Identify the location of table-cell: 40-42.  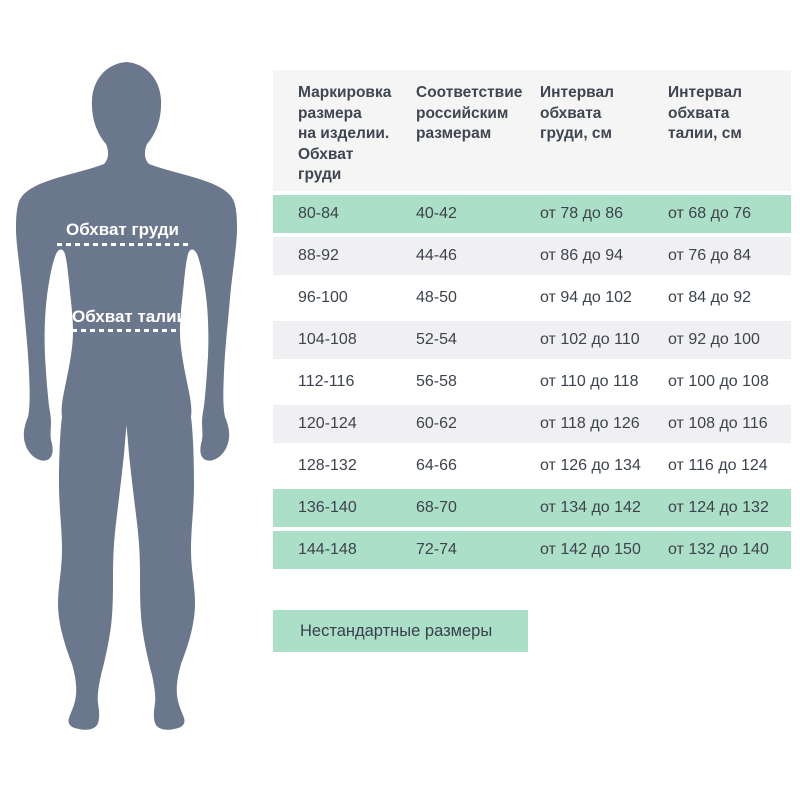
(436, 213).